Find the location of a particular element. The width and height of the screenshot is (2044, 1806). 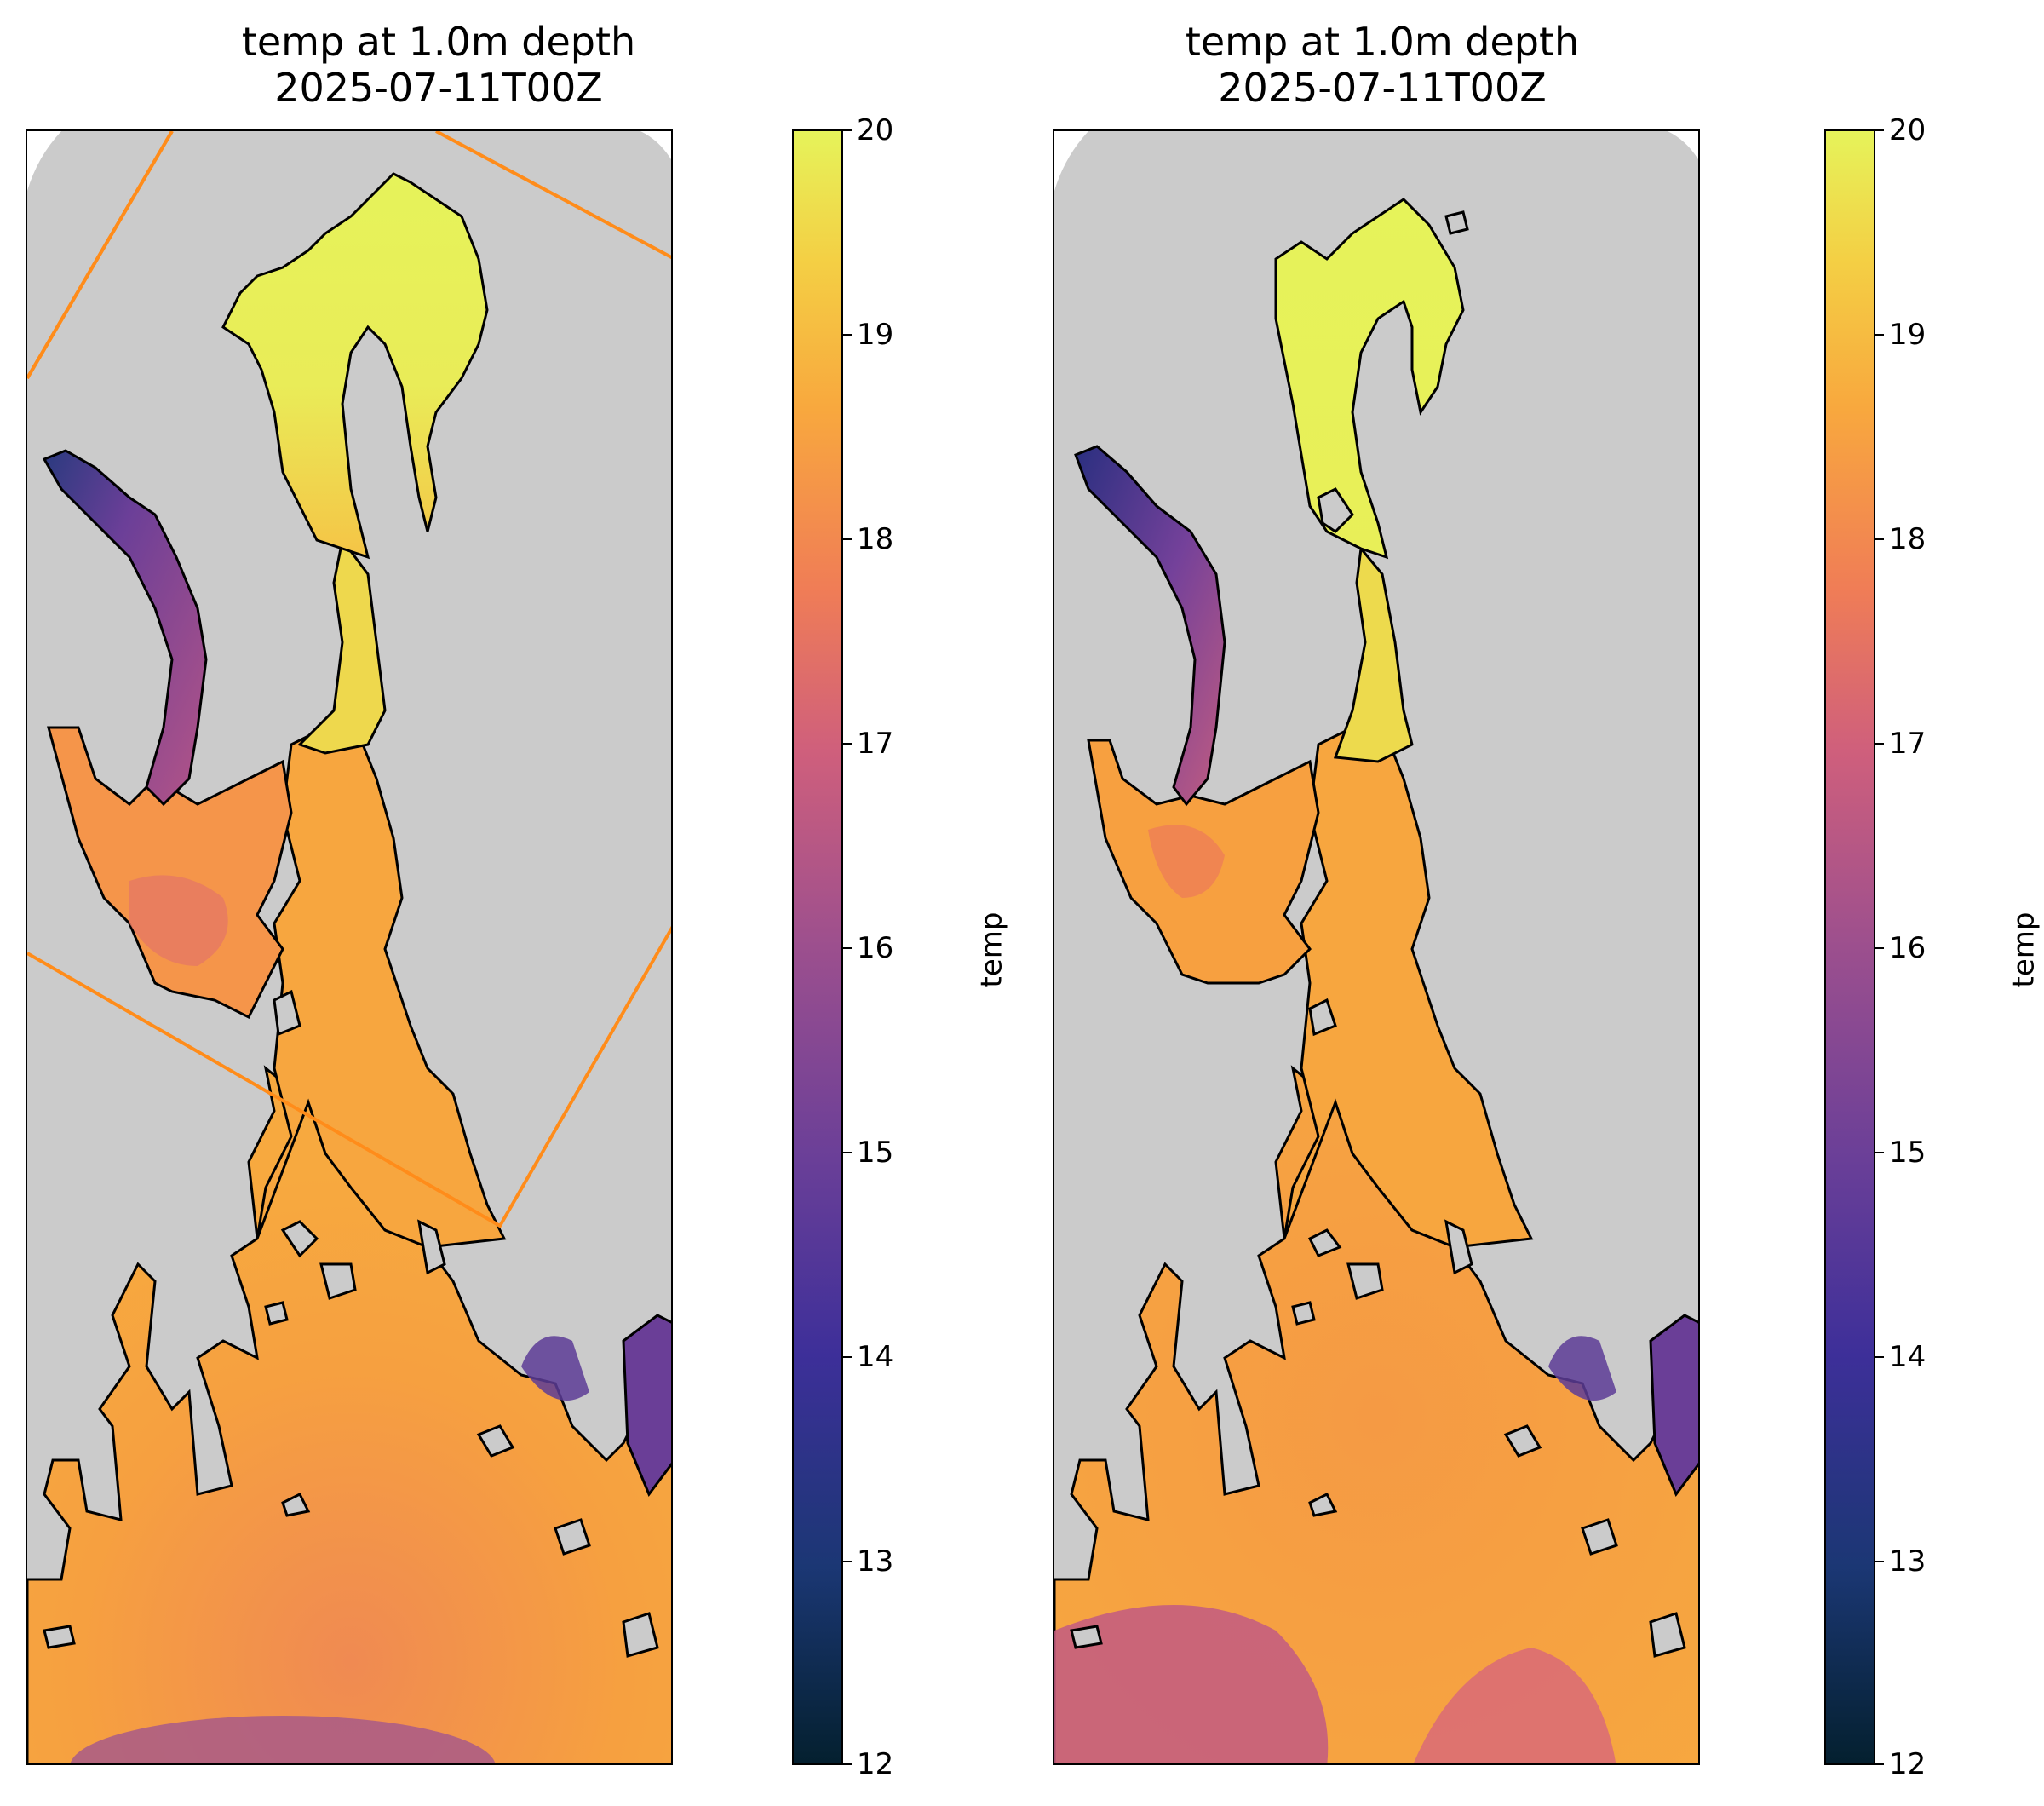

right-colorbar-label: temp is located at coordinates (2024, 950).